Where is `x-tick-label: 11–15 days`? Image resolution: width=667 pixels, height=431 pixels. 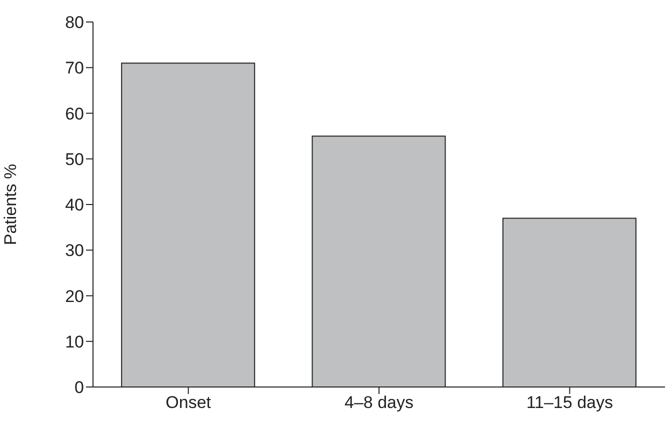 x-tick-label: 11–15 days is located at coordinates (569, 402).